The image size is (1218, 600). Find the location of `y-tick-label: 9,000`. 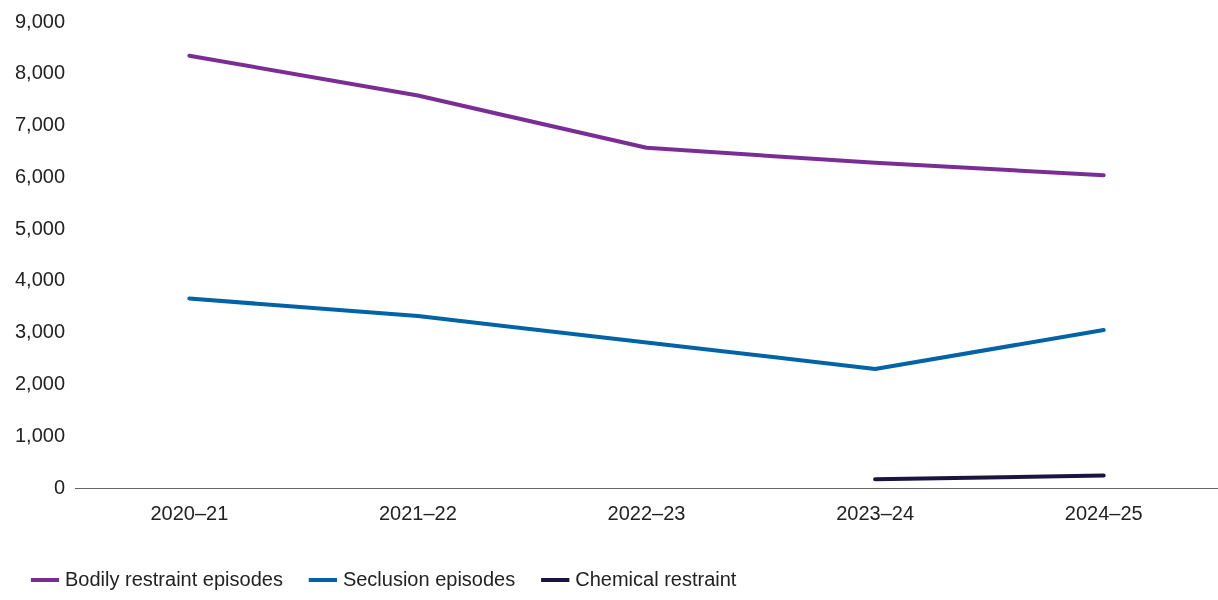

y-tick-label: 9,000 is located at coordinates (40, 20).